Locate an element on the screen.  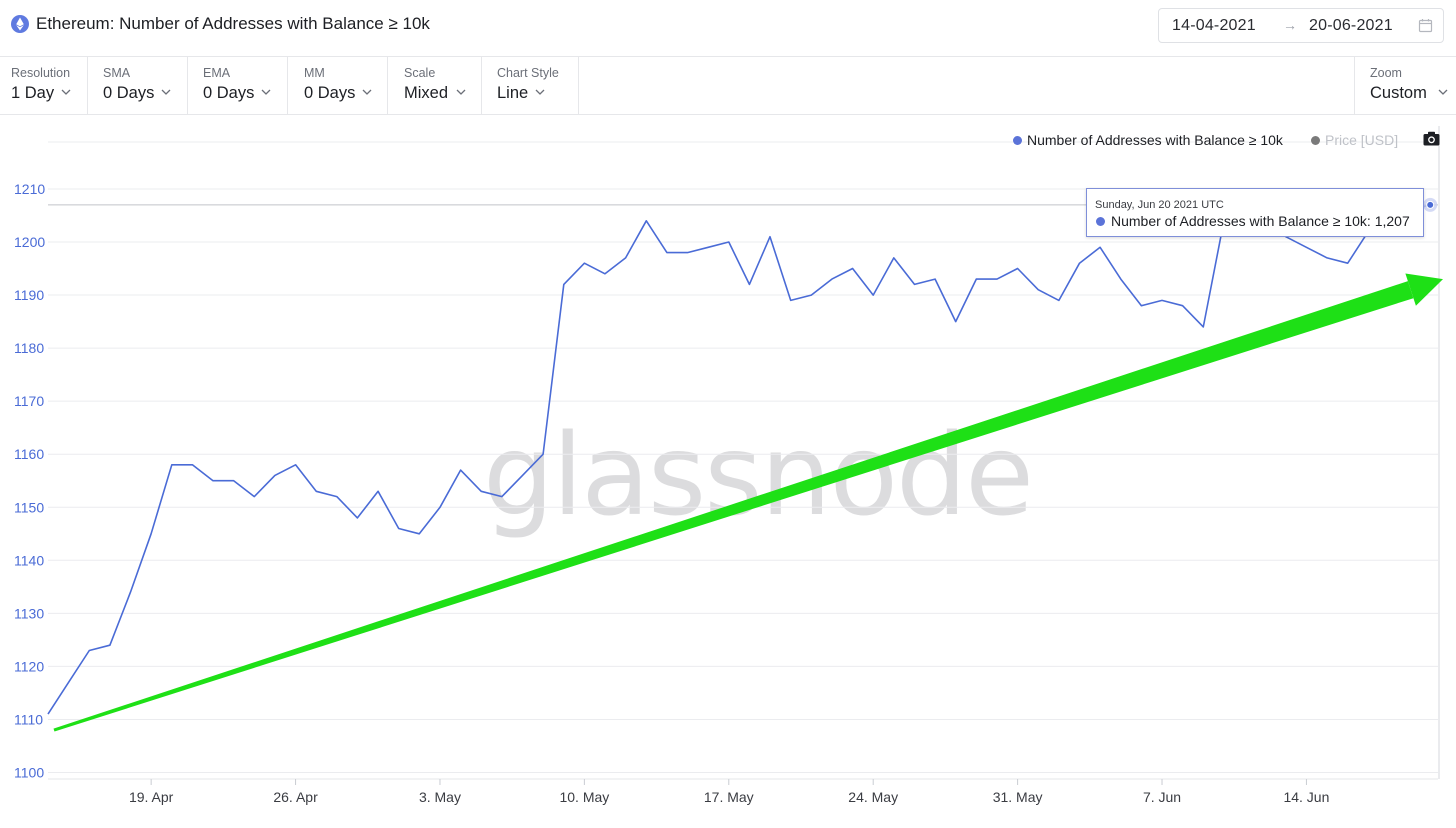
legend-label-addresses: Number of Addresses with Balance ≥ 10k is located at coordinates (1155, 140).